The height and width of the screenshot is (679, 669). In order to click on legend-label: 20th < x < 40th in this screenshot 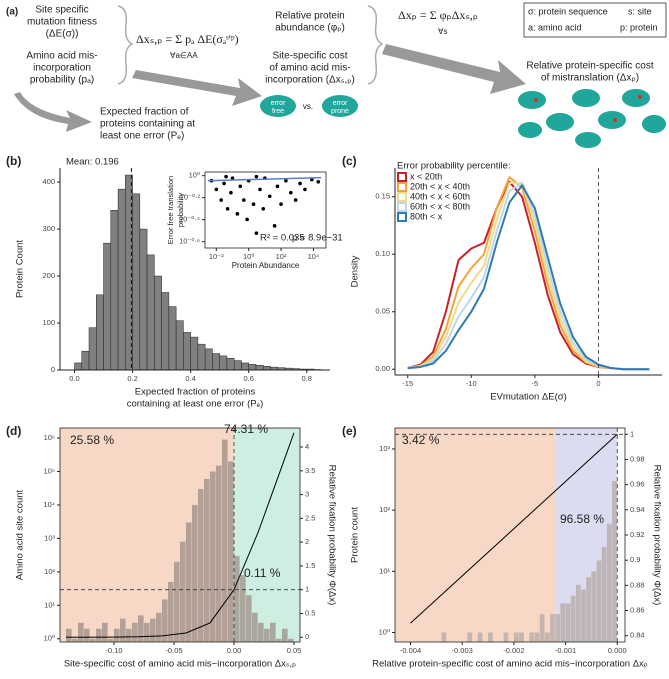, I will do `click(440, 186)`.